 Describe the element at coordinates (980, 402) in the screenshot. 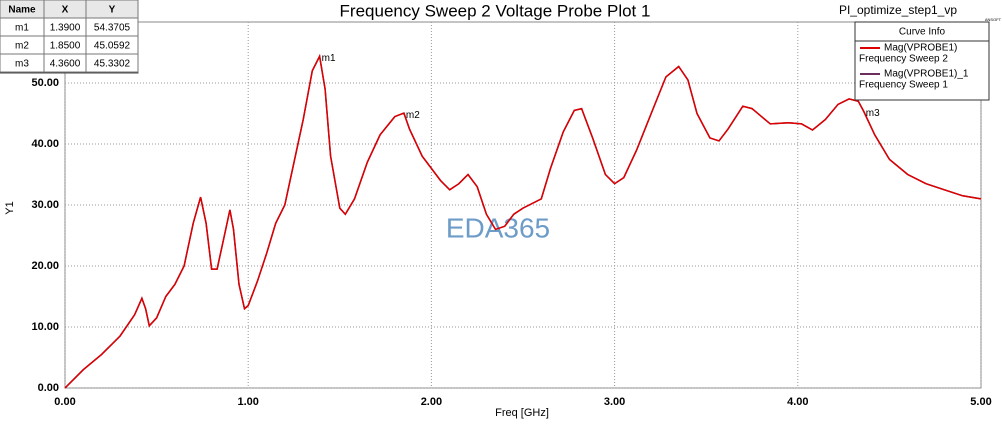

I see `x-tick-label: 5.00` at that location.